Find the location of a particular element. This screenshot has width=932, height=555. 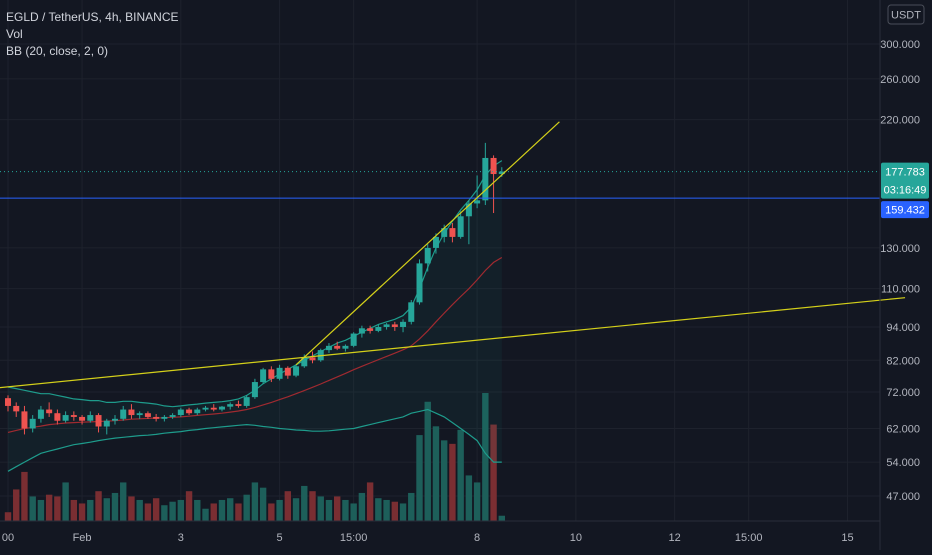

line-price-value: 159.432 is located at coordinates (905, 211).